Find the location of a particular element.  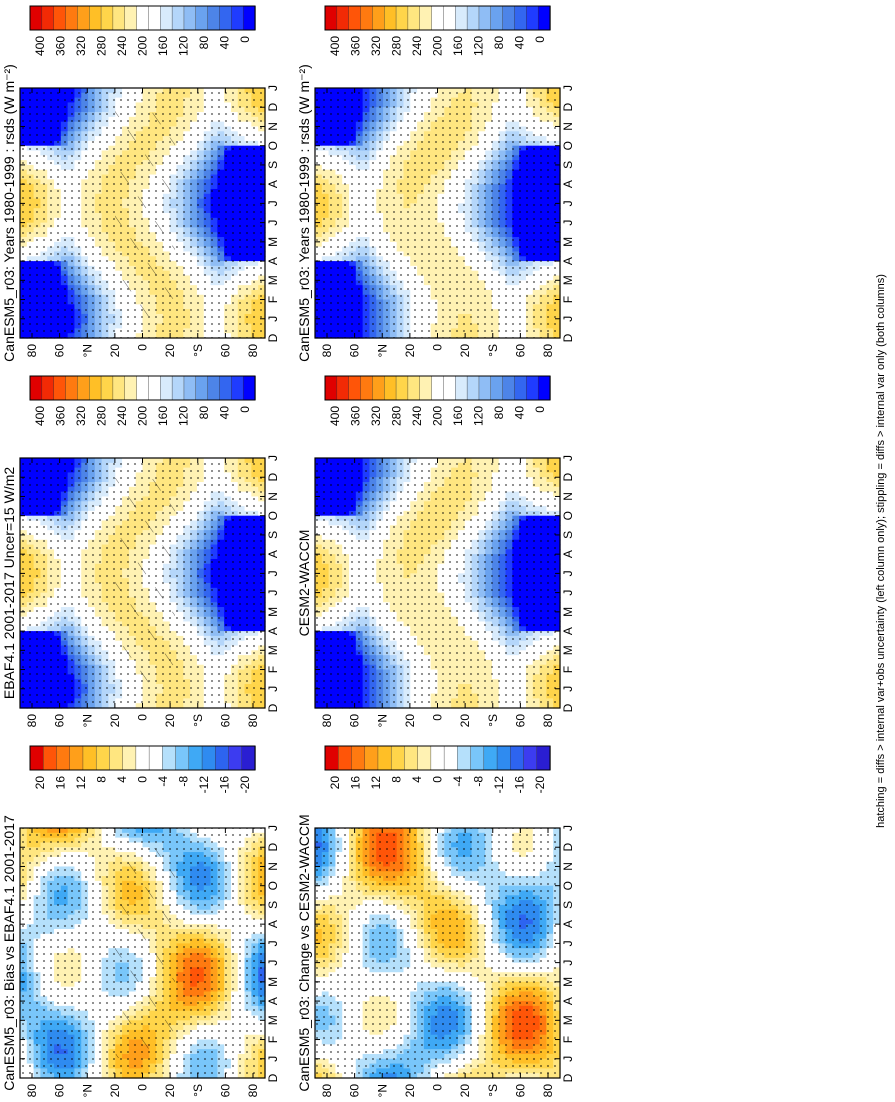

colorbar-tick-label: 160 is located at coordinates (163, 46).